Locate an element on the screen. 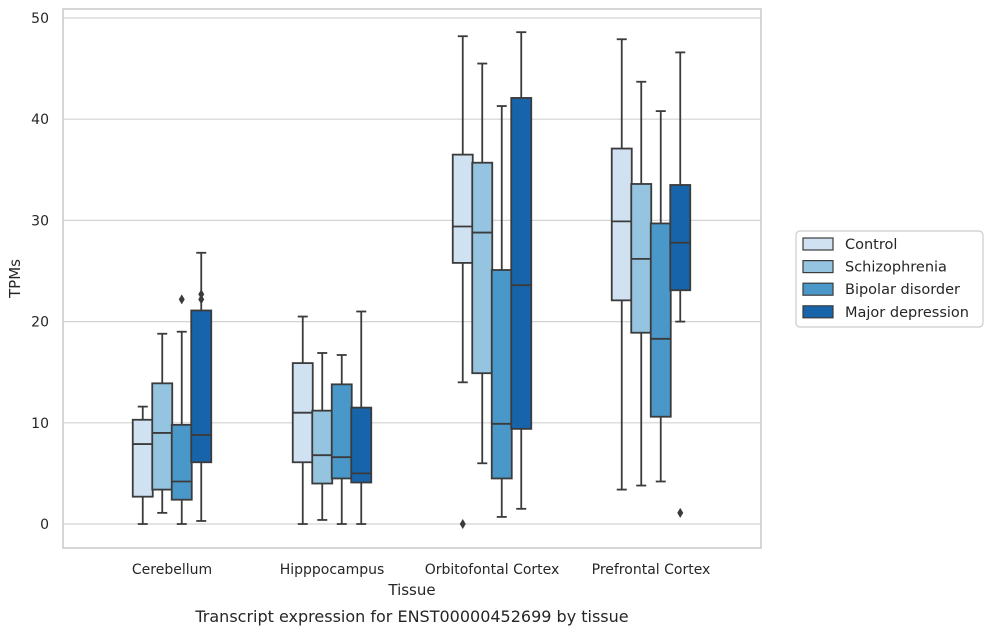 The height and width of the screenshot is (639, 993). legend-item: Schizophrenia is located at coordinates (874, 268).